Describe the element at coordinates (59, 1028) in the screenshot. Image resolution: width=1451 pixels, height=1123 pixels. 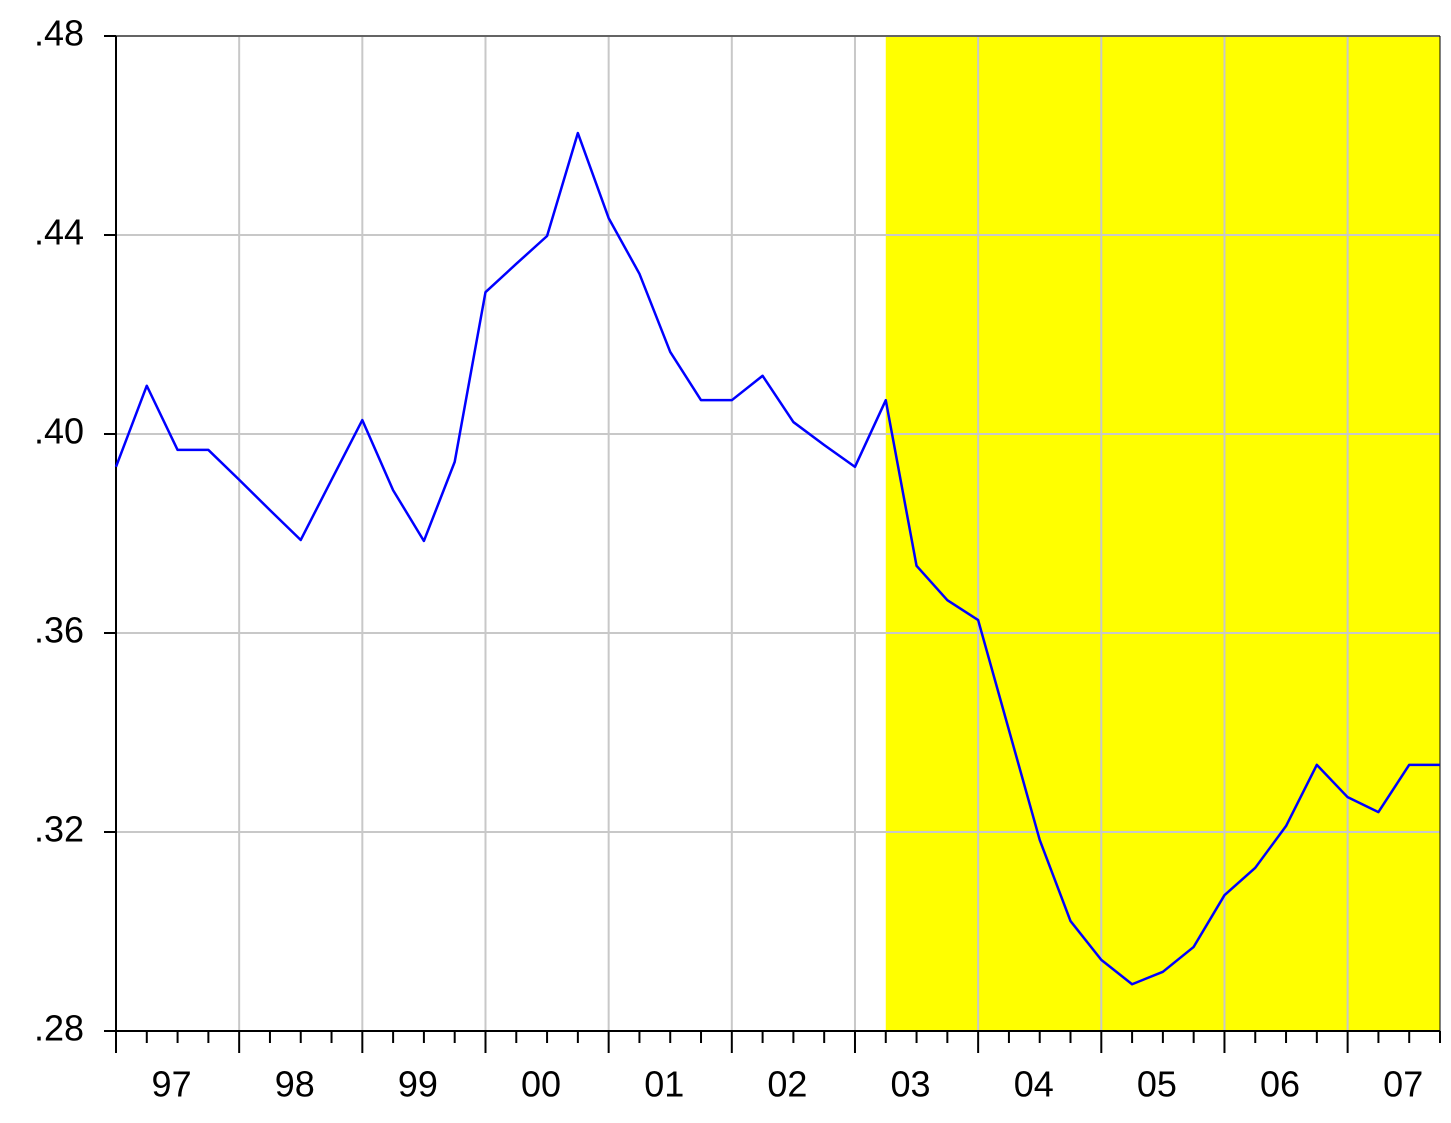
I see `y-tick-label: .28` at that location.